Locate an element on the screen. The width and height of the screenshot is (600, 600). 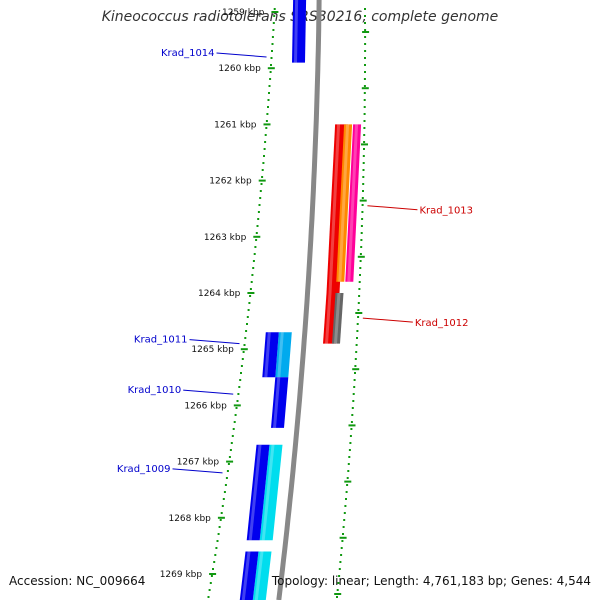
gene-label: Krad_1013 is located at coordinates (446, 211).